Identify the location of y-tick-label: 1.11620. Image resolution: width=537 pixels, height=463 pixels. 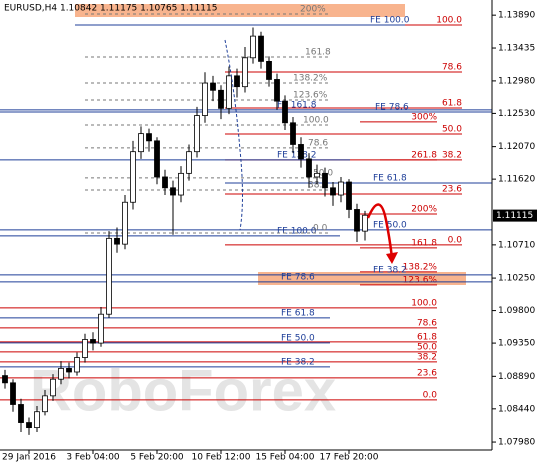
(516, 180).